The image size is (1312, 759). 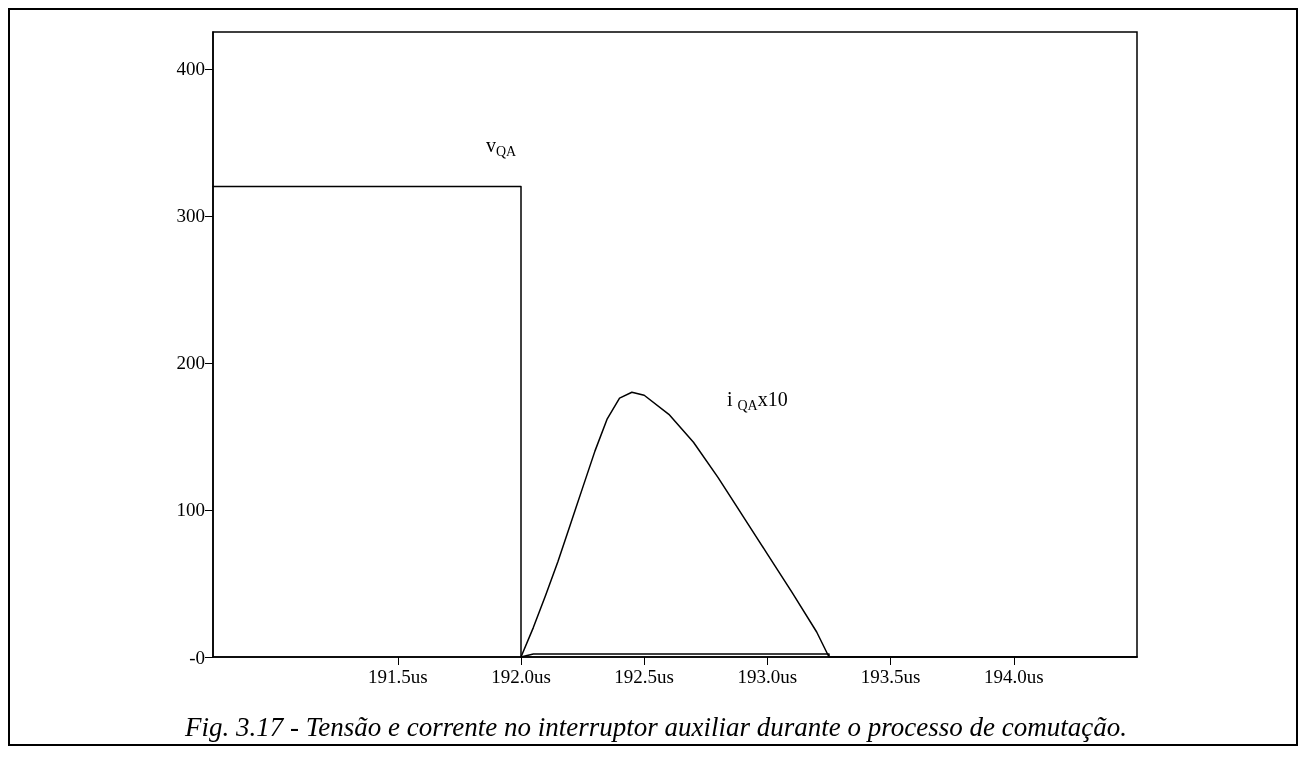 What do you see at coordinates (190, 363) in the screenshot?
I see `y-tick-label: 200` at bounding box center [190, 363].